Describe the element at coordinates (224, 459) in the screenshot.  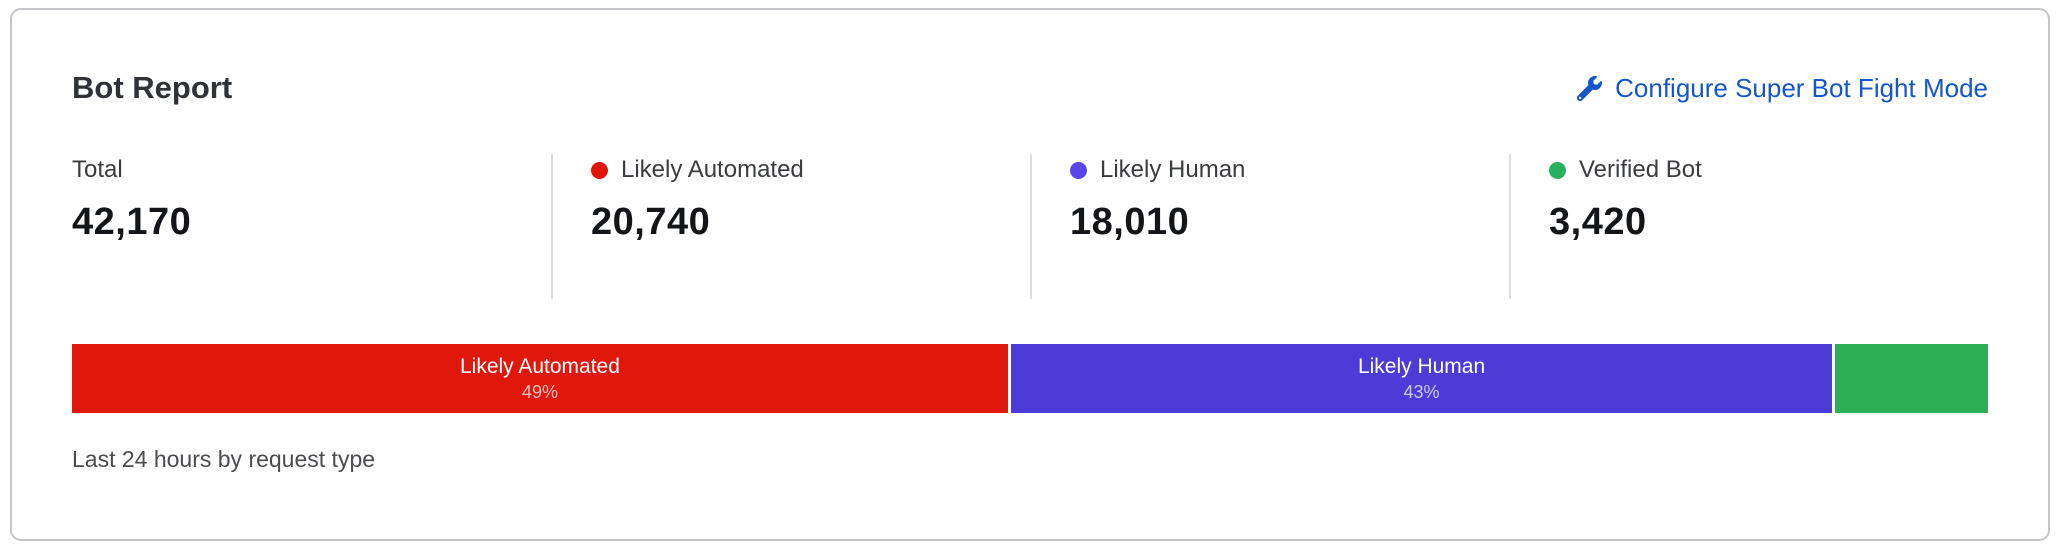
I see `time-range-caption: Last 24 hours by request type` at that location.